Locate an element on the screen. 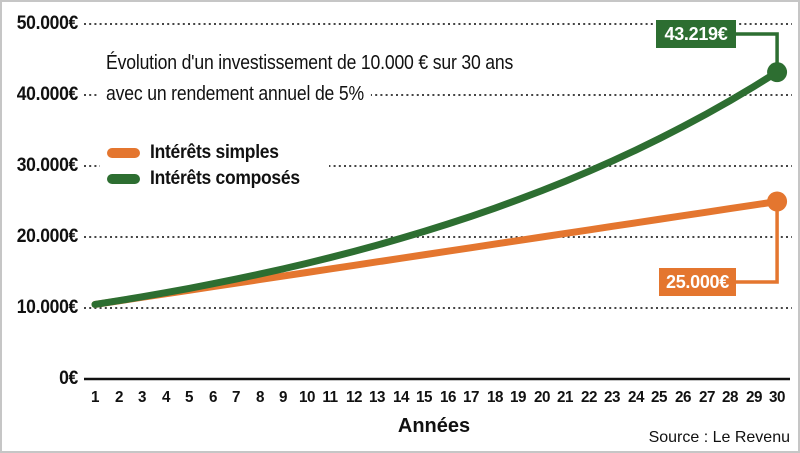 The image size is (800, 453). x-tick-label: 17 is located at coordinates (471, 397).